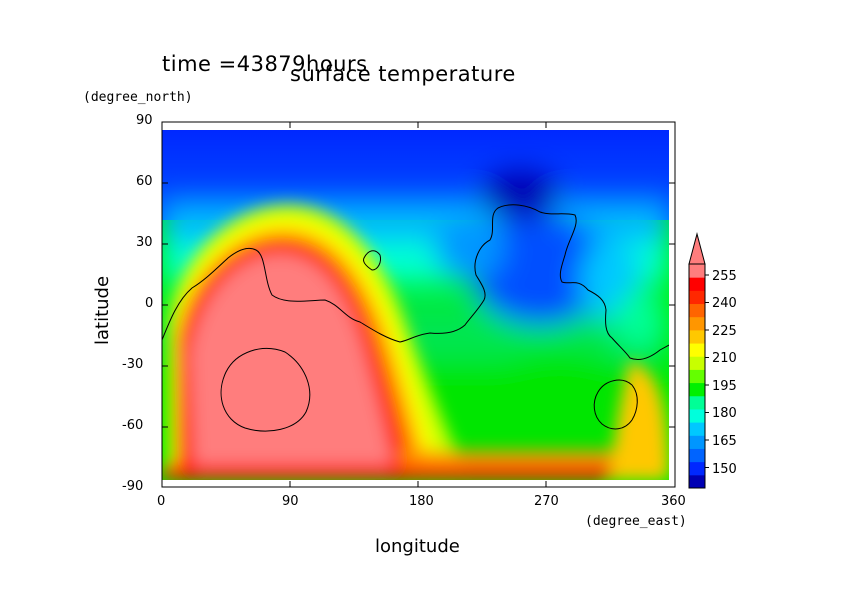 Image resolution: width=842 pixels, height=595 pixels. What do you see at coordinates (133, 425) in the screenshot?
I see `y-tick-label: -60` at bounding box center [133, 425].